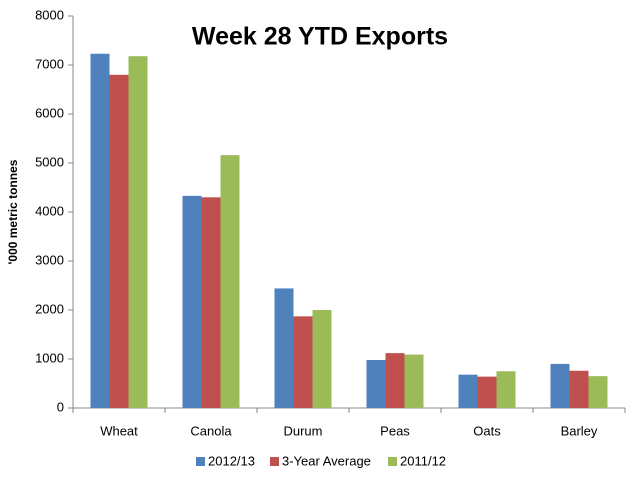 The width and height of the screenshot is (640, 480). I want to click on y-tick-label: 8000, so click(49, 14).